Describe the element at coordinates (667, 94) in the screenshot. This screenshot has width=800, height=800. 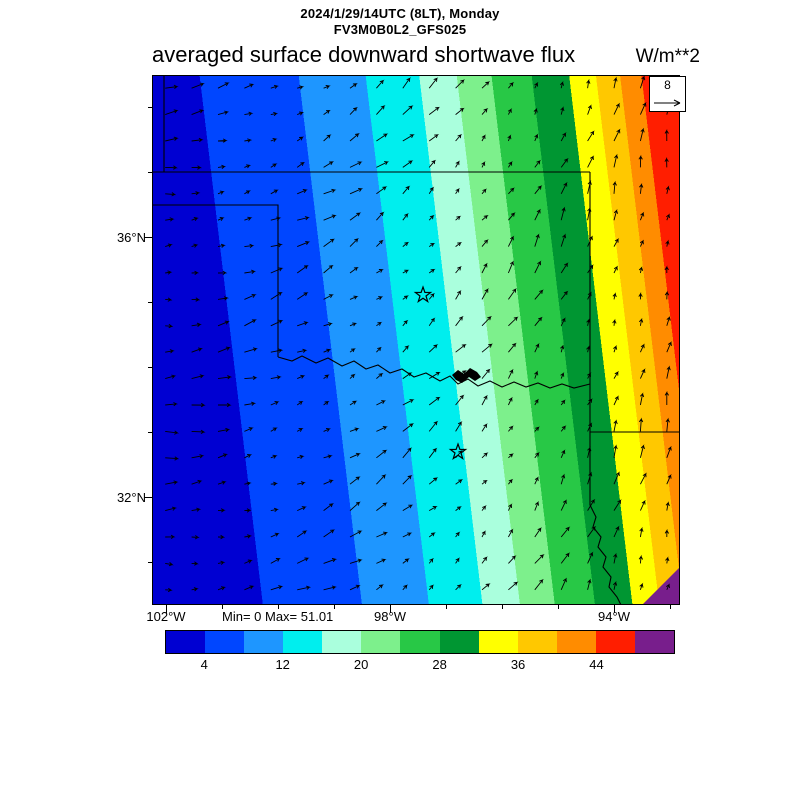
I see `reference-vector-box: 8` at that location.